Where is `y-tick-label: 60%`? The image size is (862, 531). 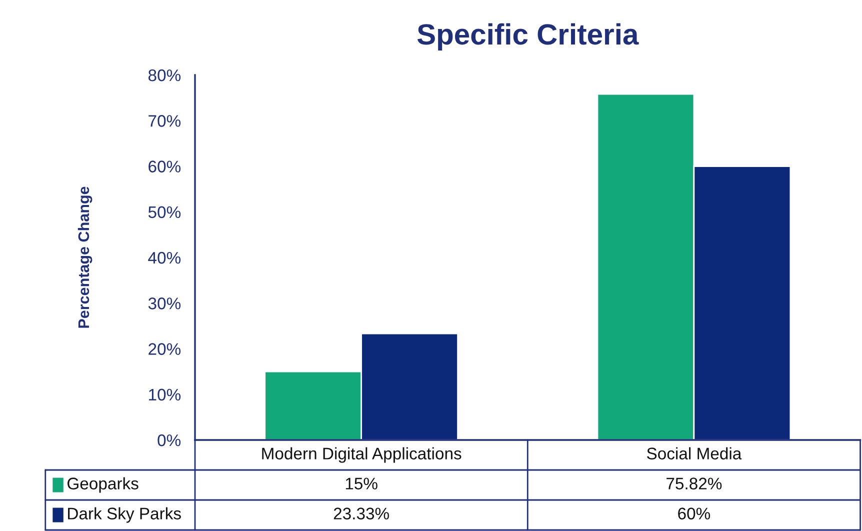 y-tick-label: 60% is located at coordinates (164, 166).